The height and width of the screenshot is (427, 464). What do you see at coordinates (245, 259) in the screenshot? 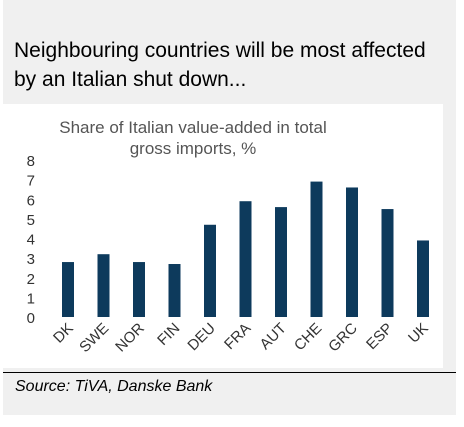
I see `bar-fra` at bounding box center [245, 259].